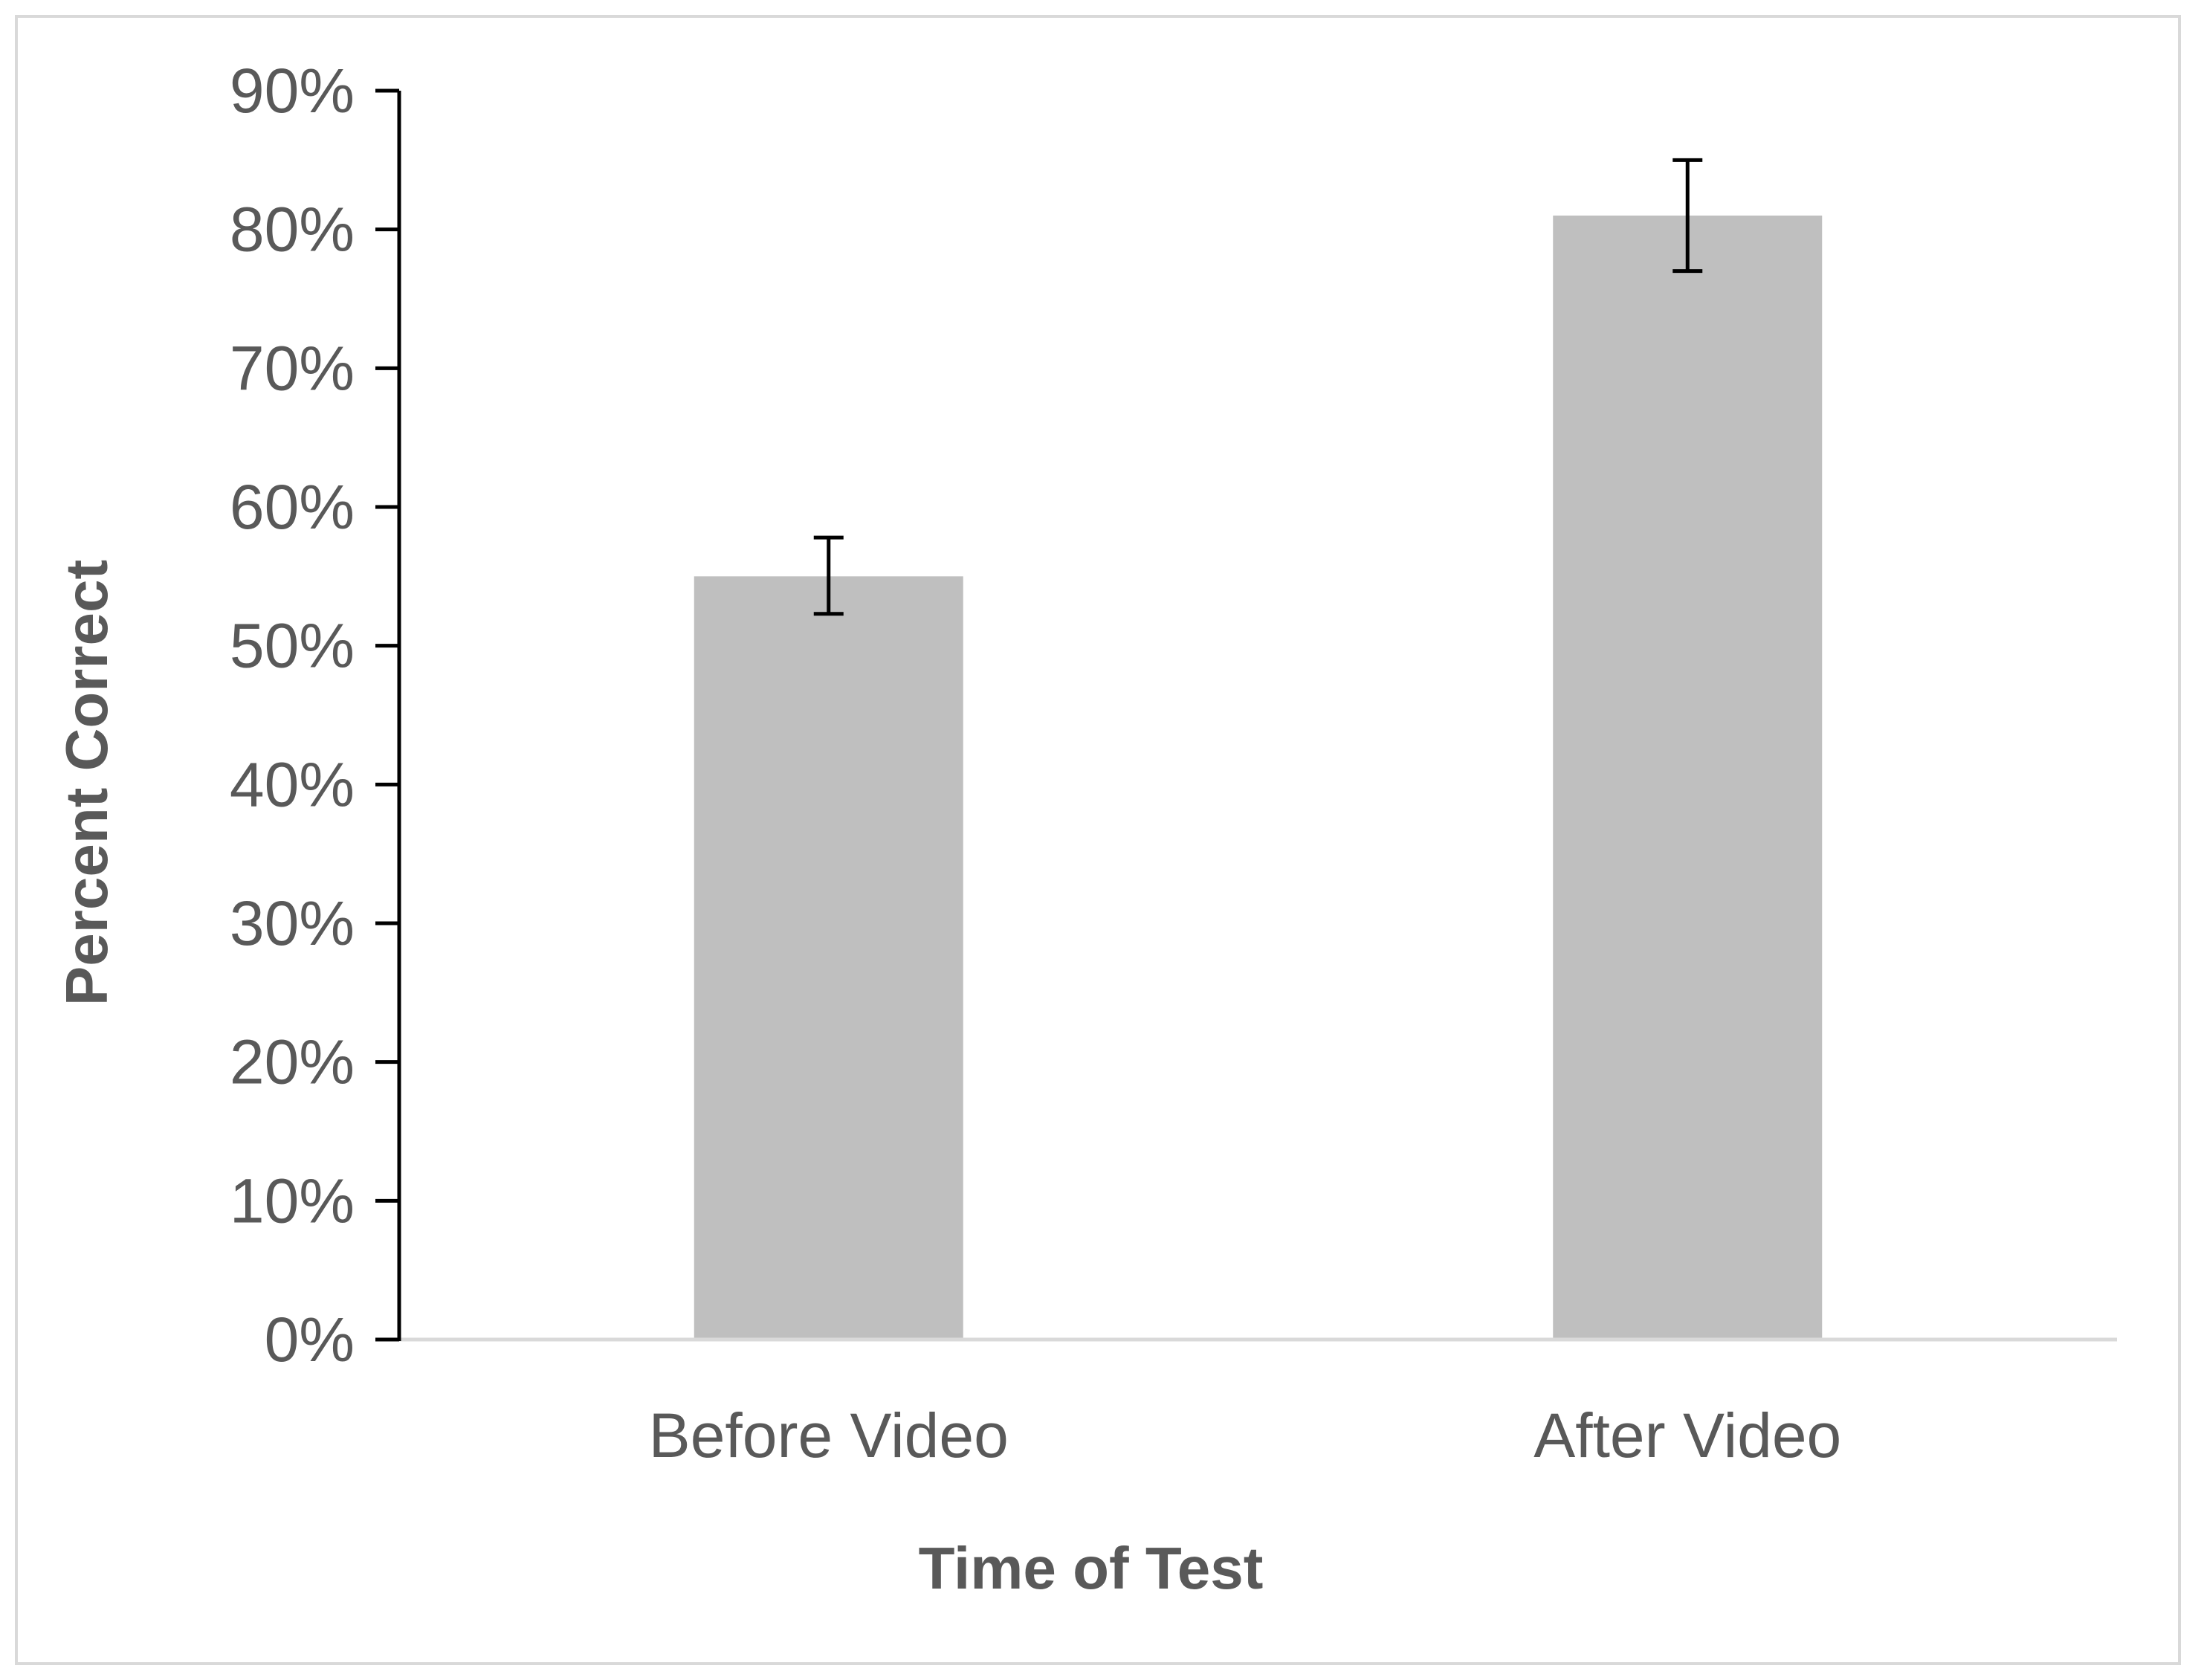 The height and width of the screenshot is (1680, 2201). Describe the element at coordinates (1091, 1568) in the screenshot. I see `x-axis-title: Time of Test` at that location.